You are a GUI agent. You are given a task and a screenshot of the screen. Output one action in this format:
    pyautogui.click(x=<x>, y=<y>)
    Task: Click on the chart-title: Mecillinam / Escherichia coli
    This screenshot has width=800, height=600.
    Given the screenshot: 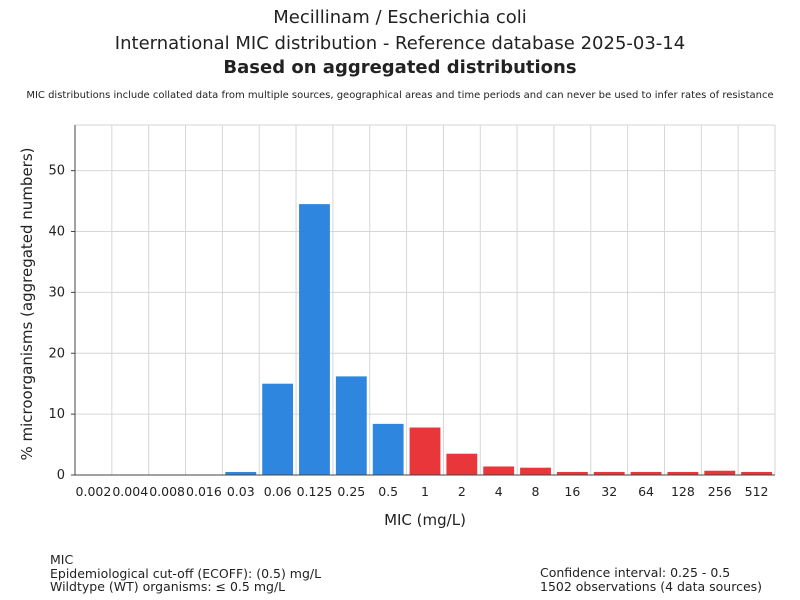 What is the action you would take?
    pyautogui.click(x=400, y=17)
    